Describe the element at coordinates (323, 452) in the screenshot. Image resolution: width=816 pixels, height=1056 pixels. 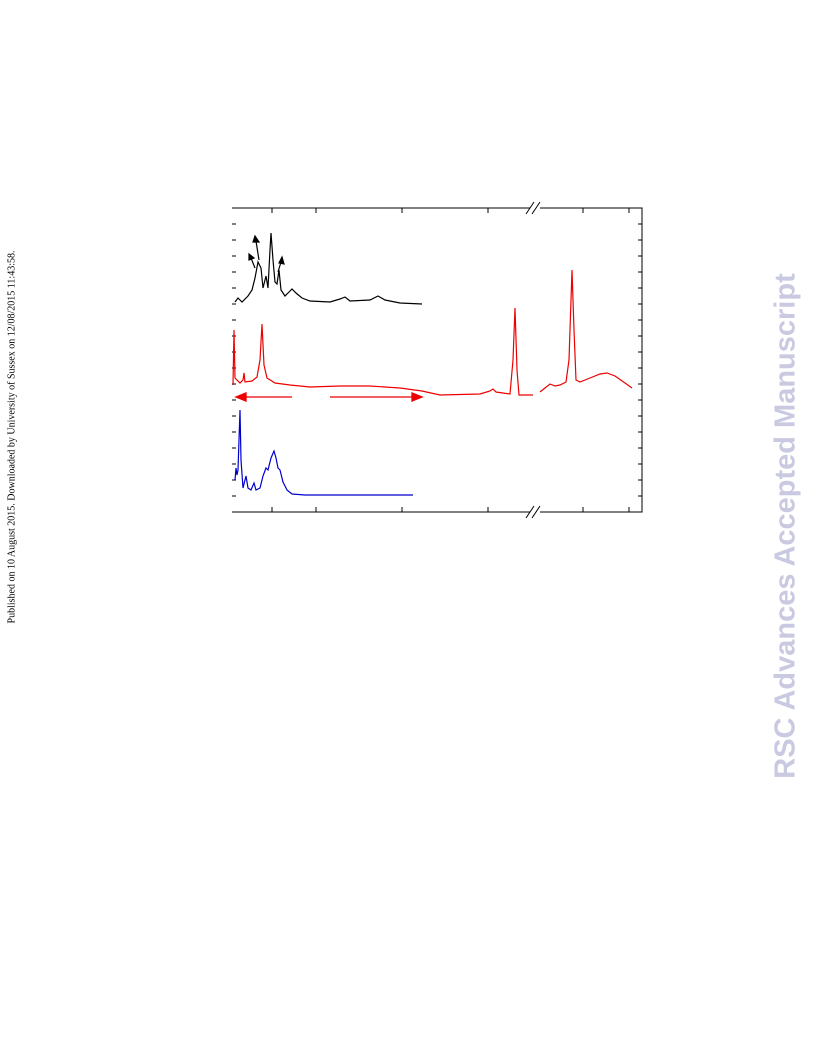
I see `blue-spectrum` at that location.